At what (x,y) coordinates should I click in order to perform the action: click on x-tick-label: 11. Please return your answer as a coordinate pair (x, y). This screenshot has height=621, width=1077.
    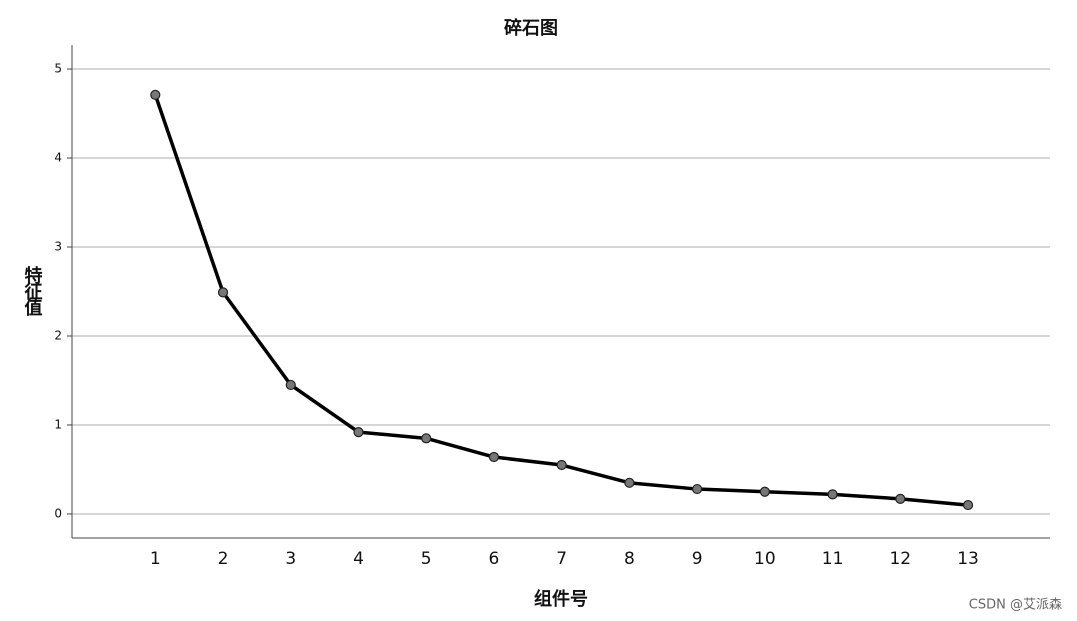
    Looking at the image, I should click on (833, 559).